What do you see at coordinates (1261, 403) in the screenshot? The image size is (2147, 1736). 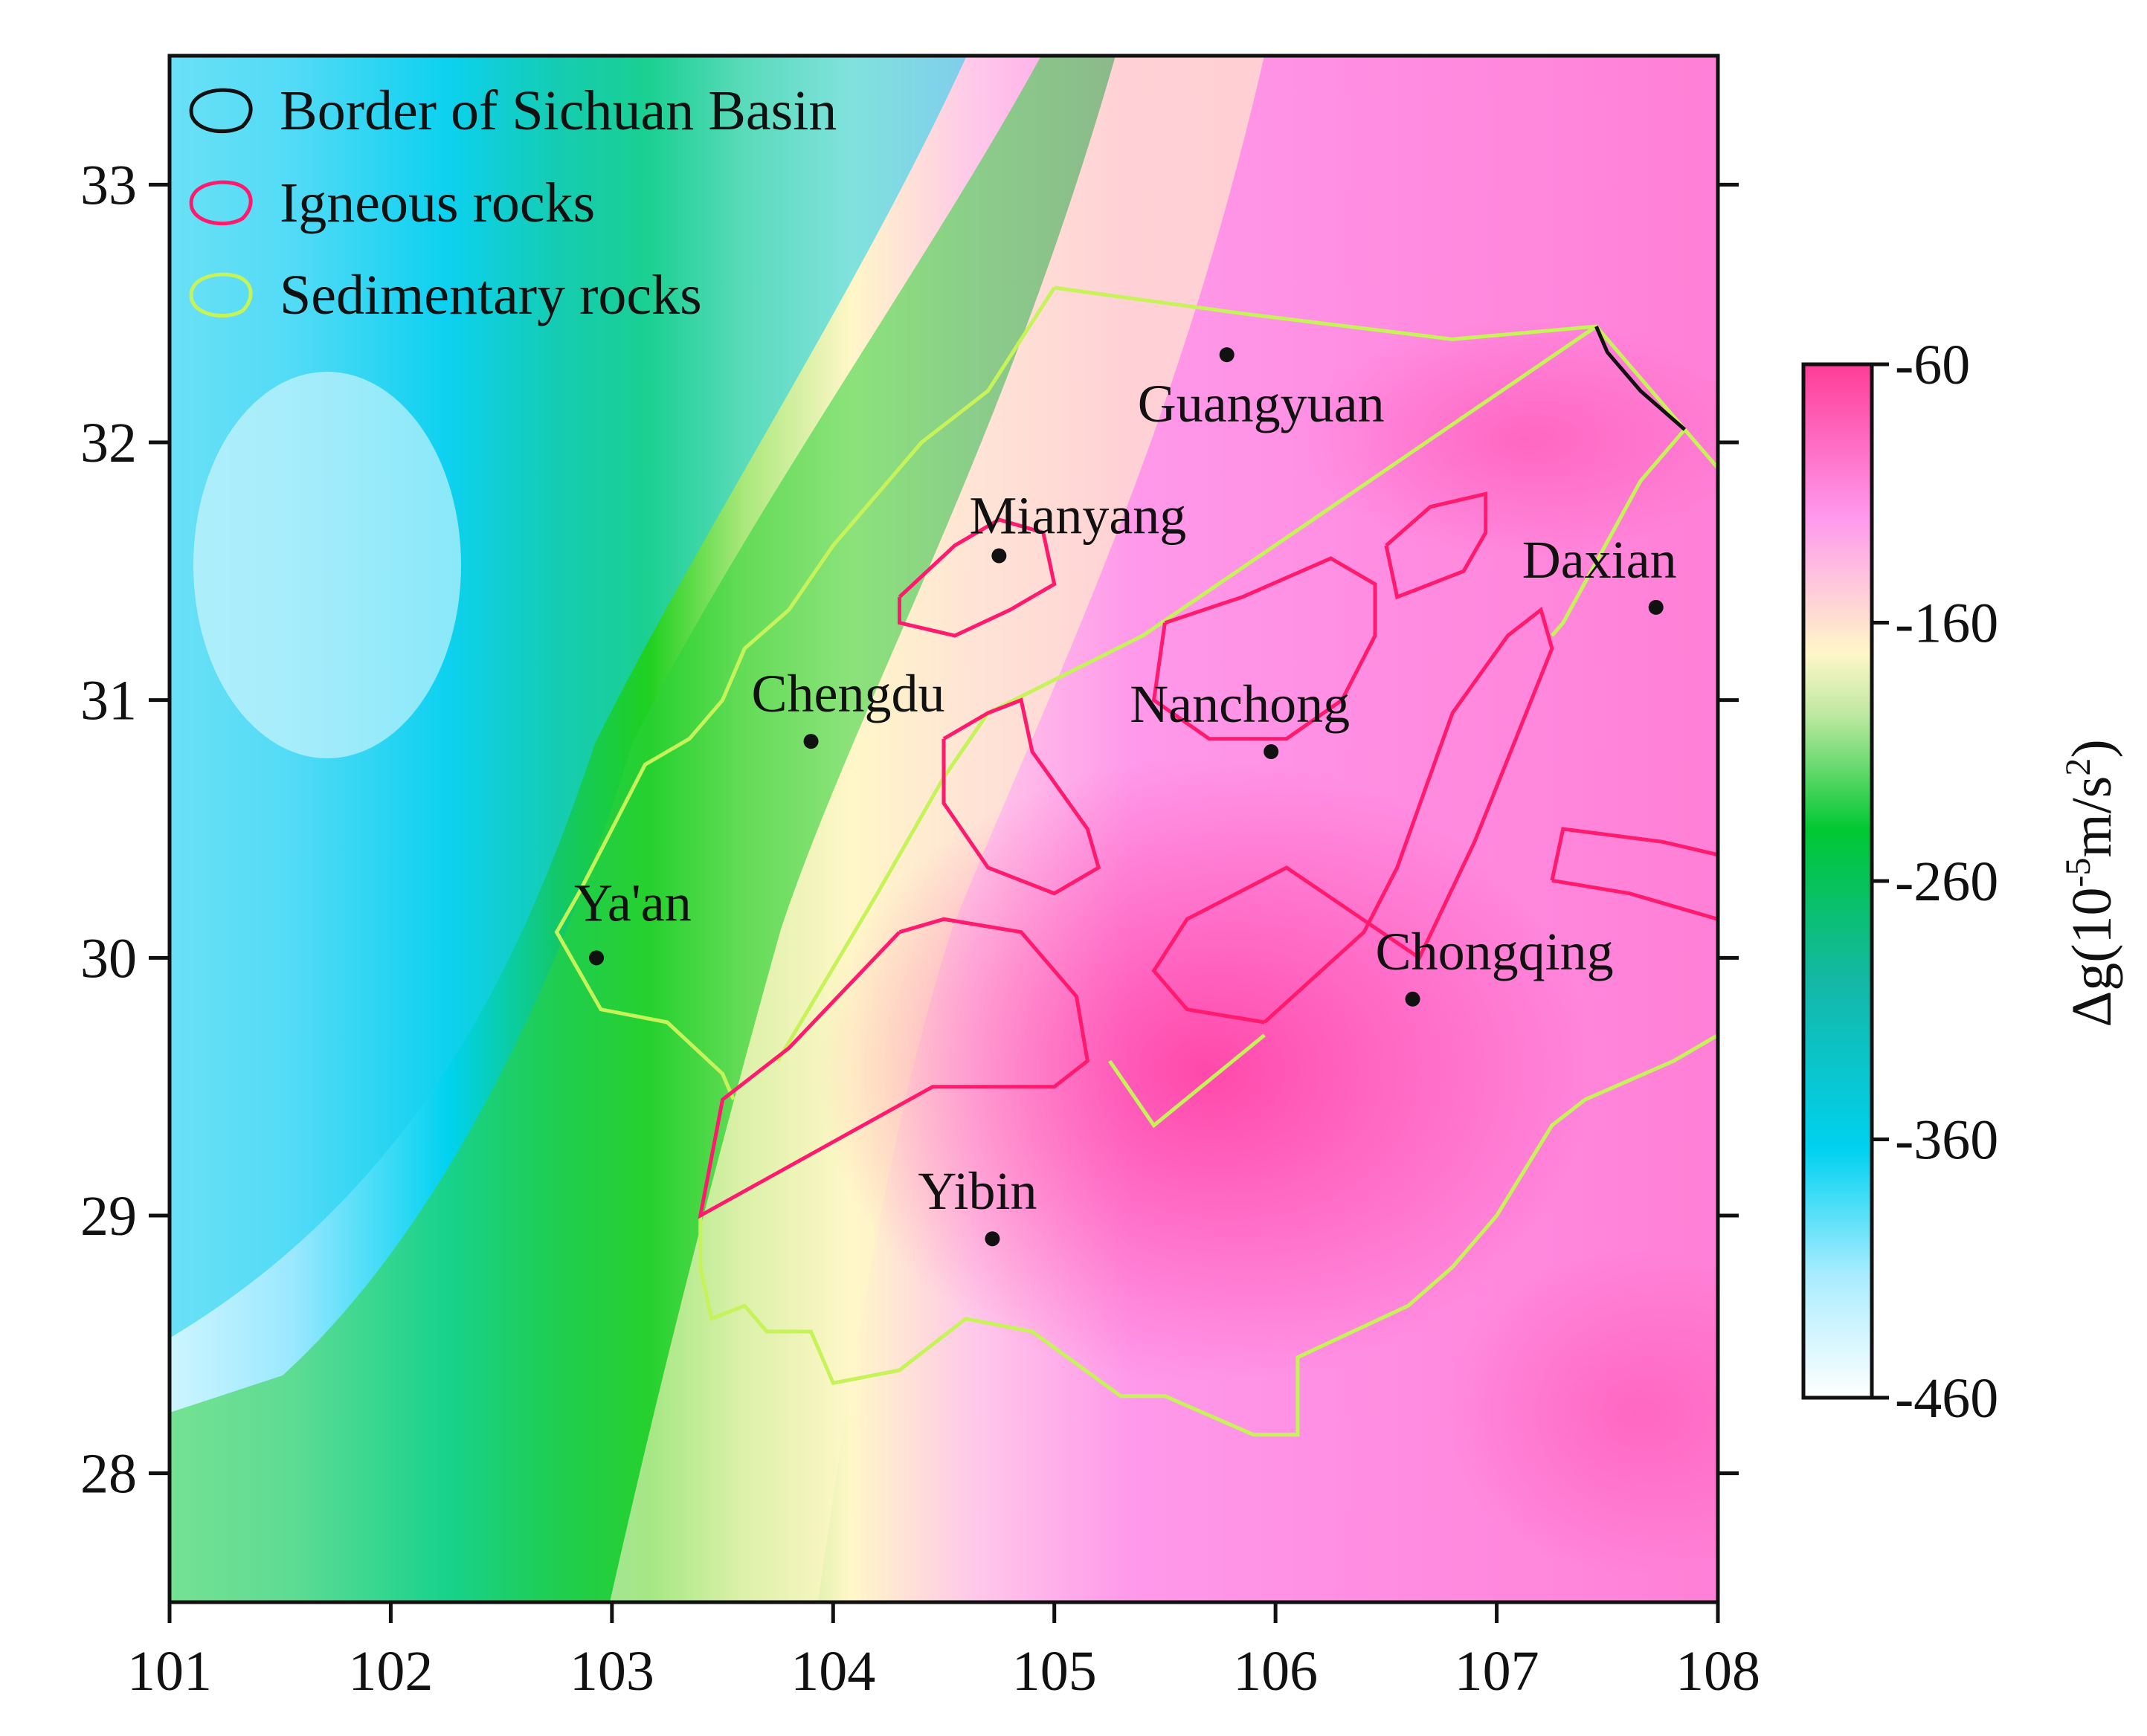 I see `city-label: Guangyuan` at bounding box center [1261, 403].